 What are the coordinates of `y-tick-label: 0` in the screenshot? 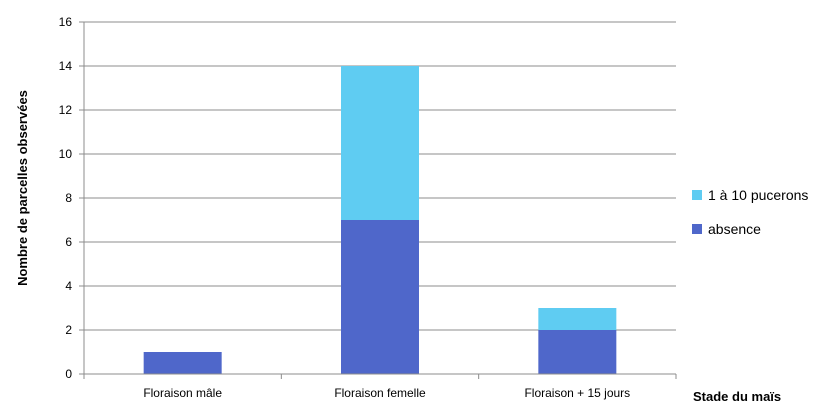 It's located at (68, 374).